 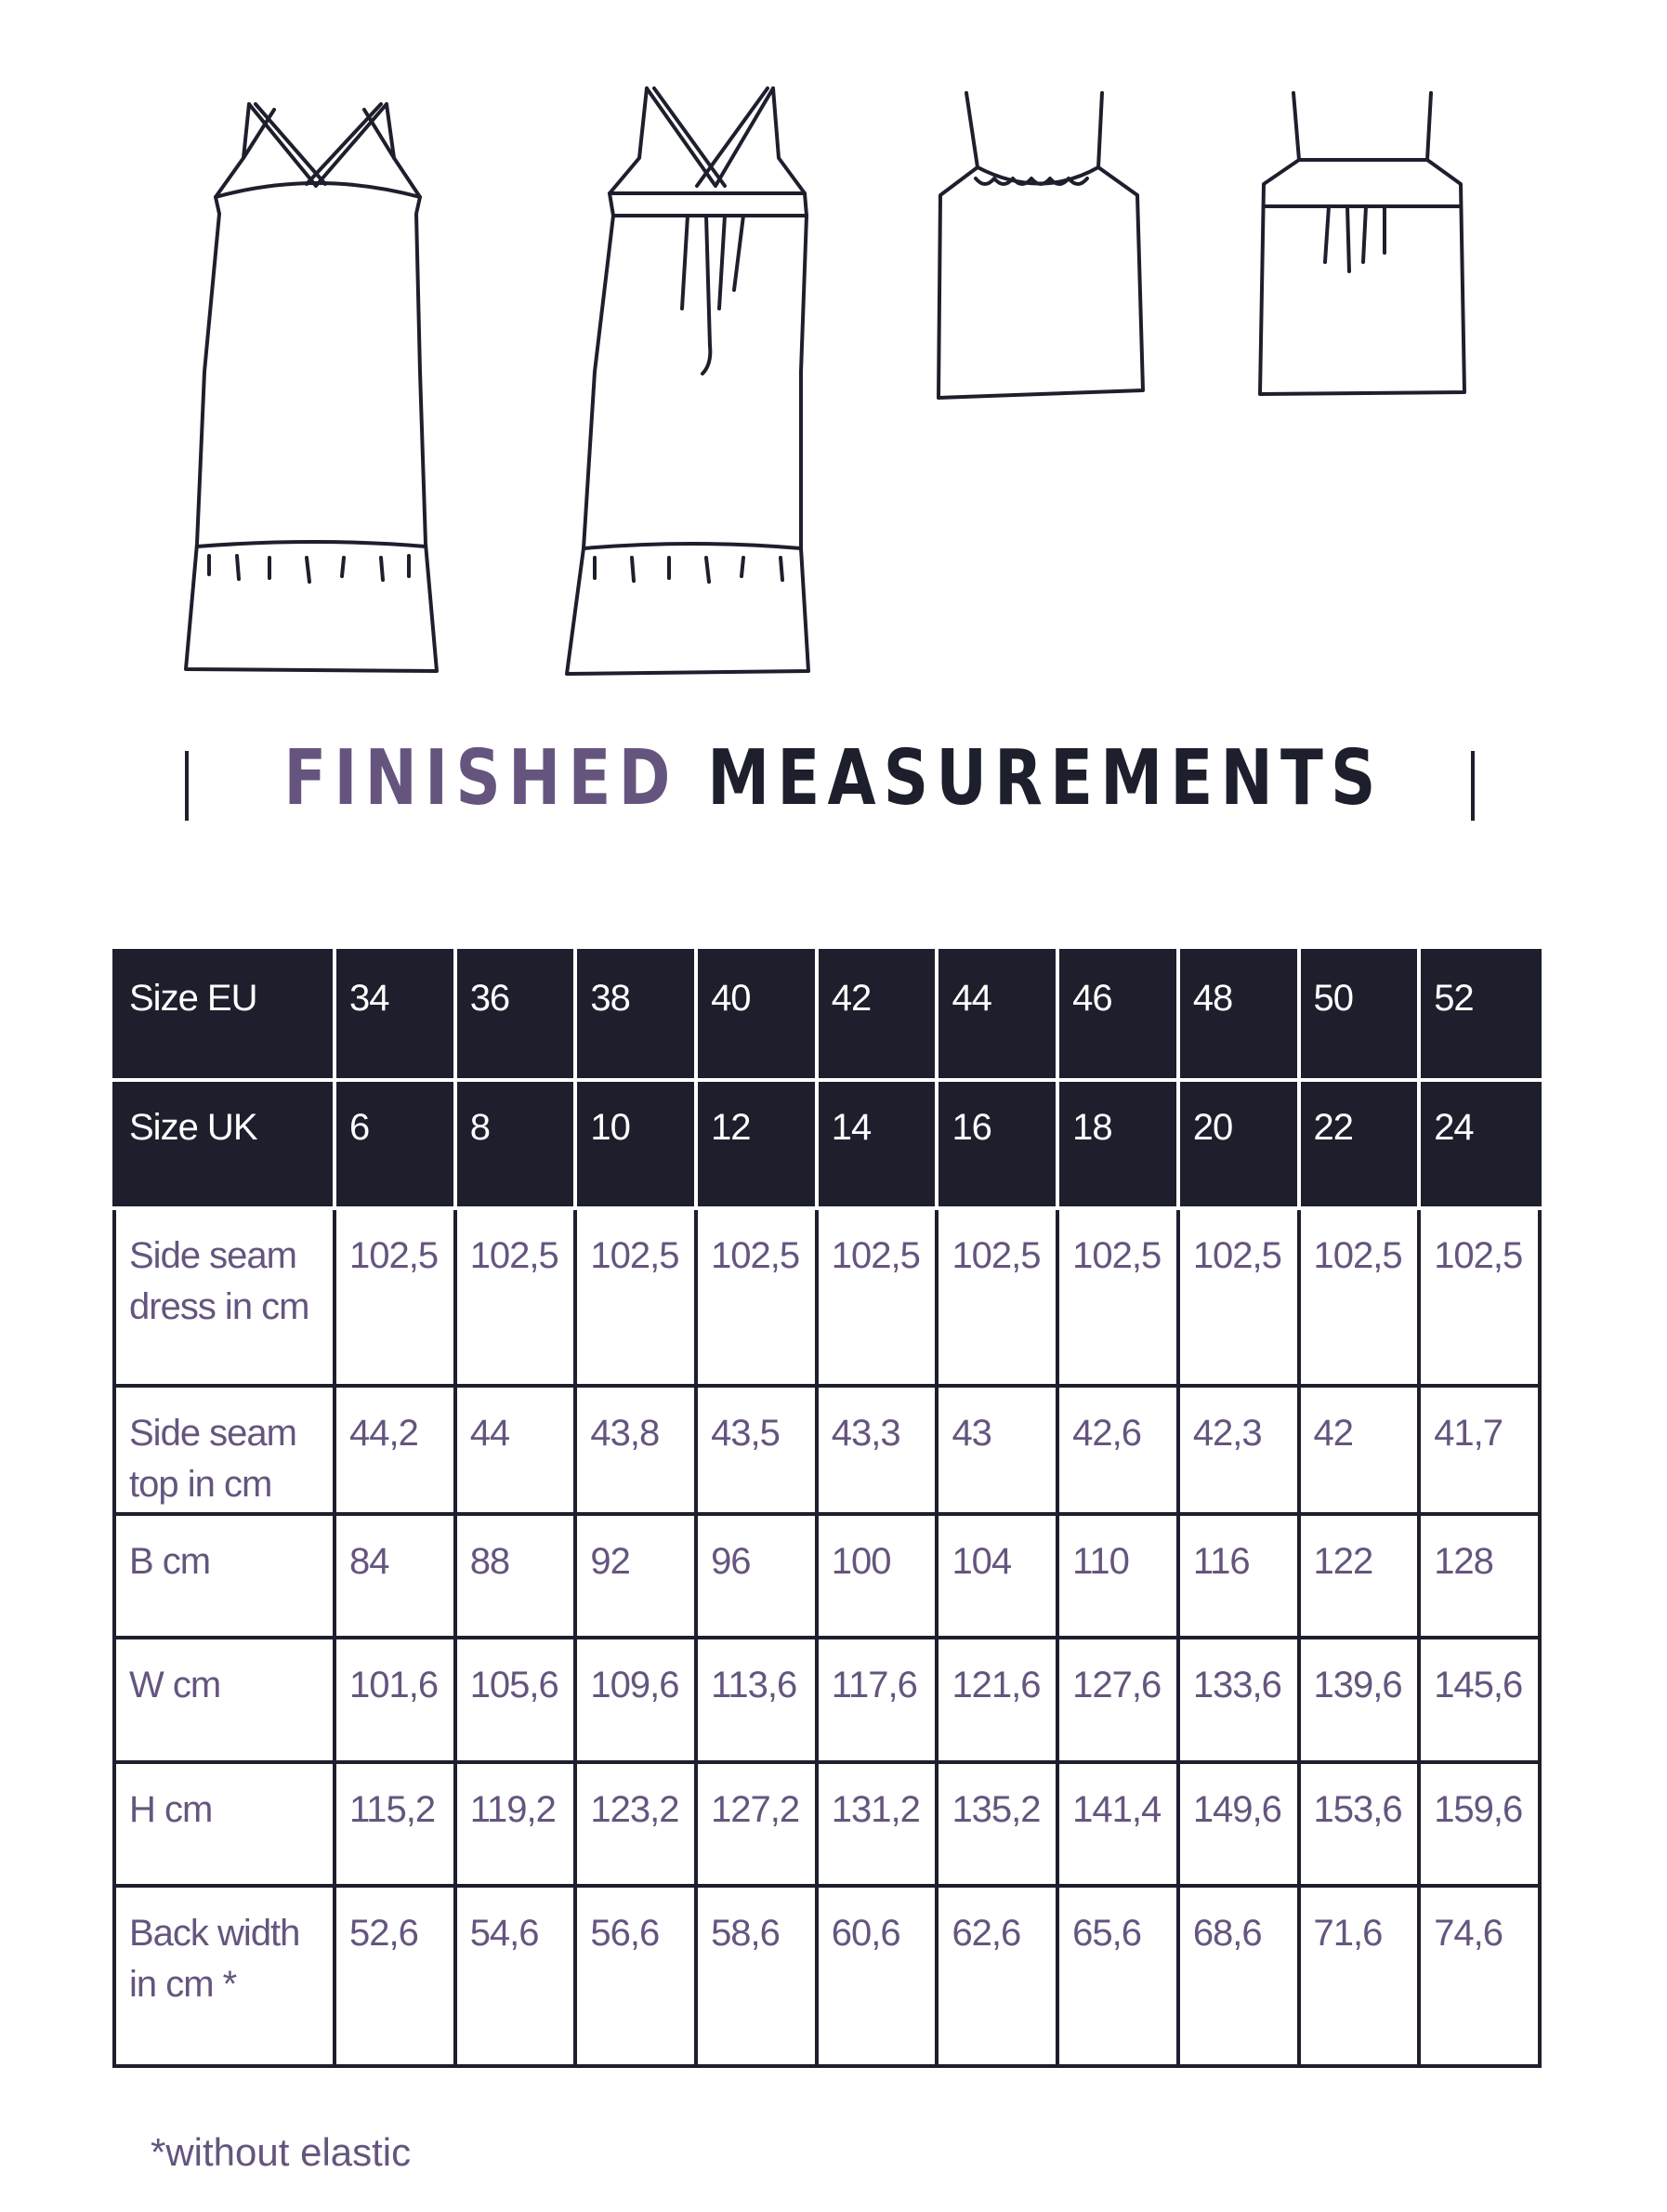 I want to click on table-cell: 121,6, so click(x=997, y=1700).